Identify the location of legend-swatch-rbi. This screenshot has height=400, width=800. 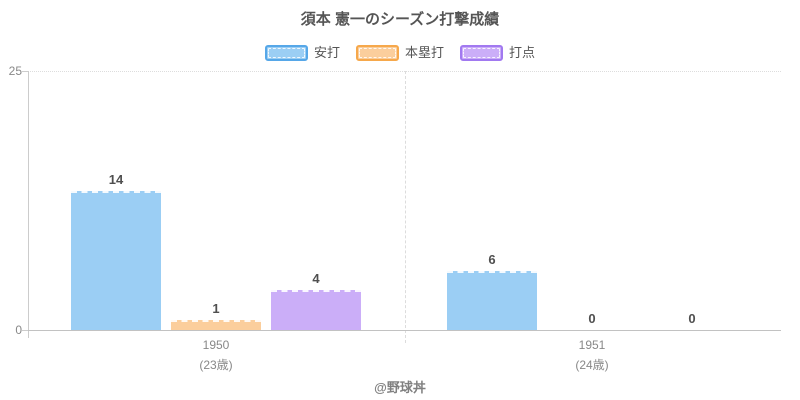
(481, 53).